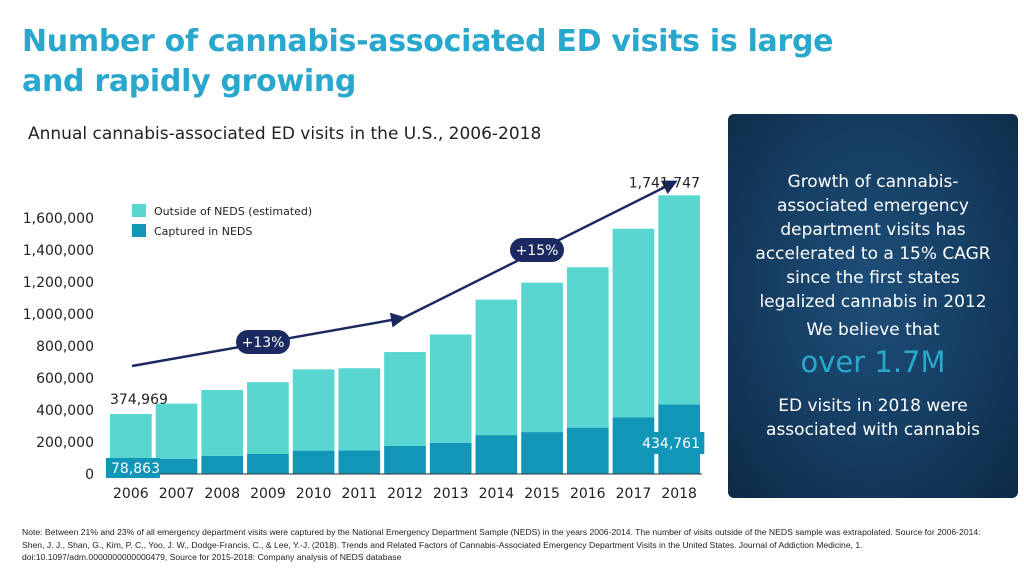 This screenshot has height=574, width=1024. What do you see at coordinates (873, 362) in the screenshot?
I see `callout-highlight: over 1.7M` at bounding box center [873, 362].